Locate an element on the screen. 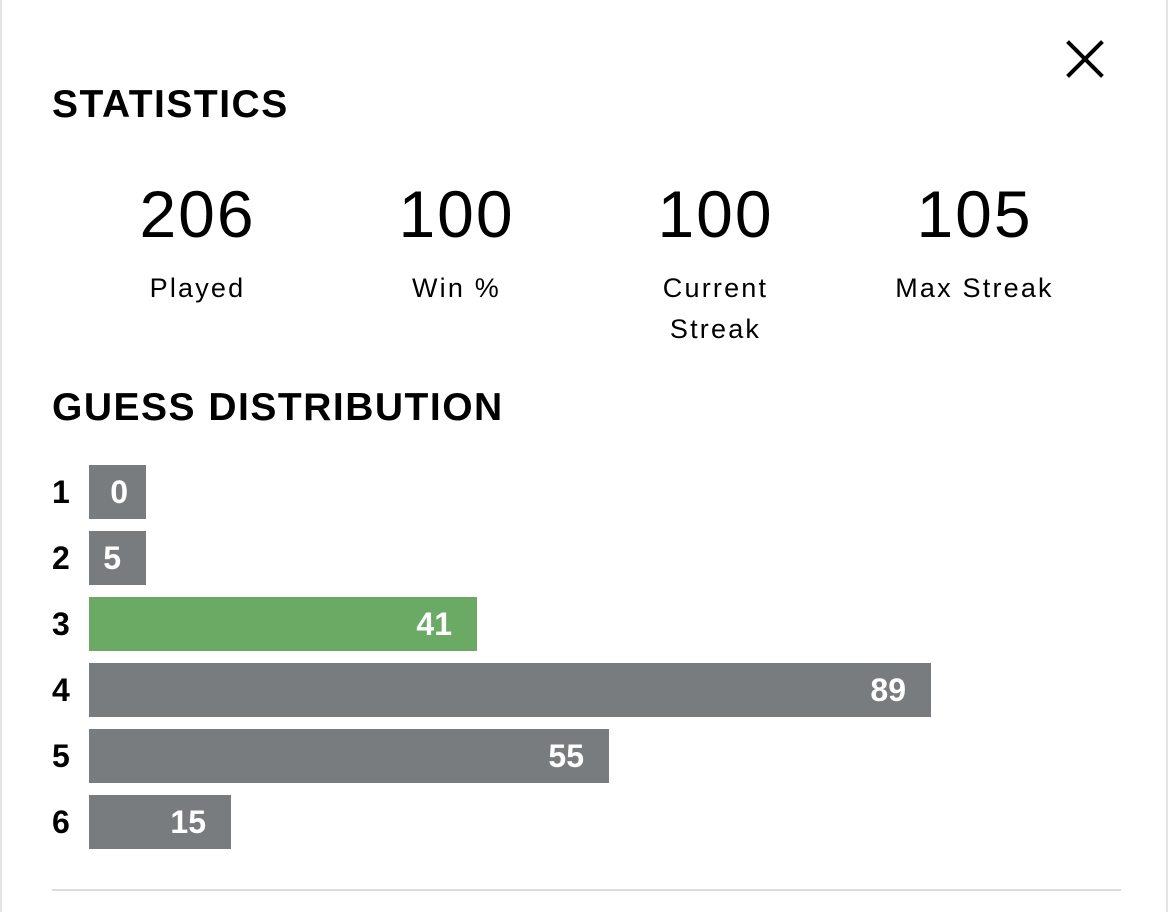  guess-bar: 0 is located at coordinates (117, 492).